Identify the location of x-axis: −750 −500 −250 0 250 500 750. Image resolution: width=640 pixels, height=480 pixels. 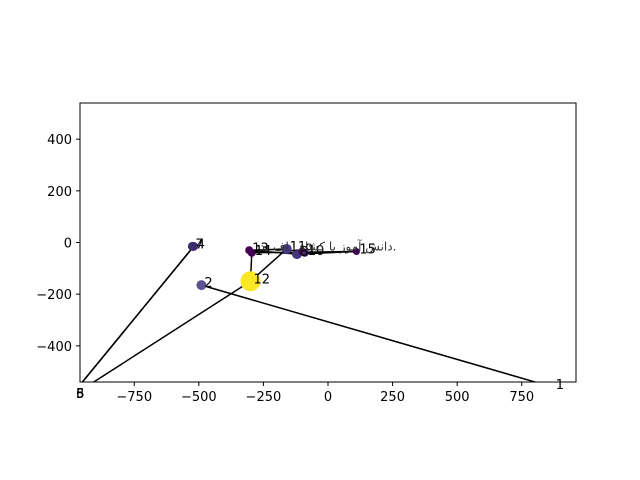
(325, 393).